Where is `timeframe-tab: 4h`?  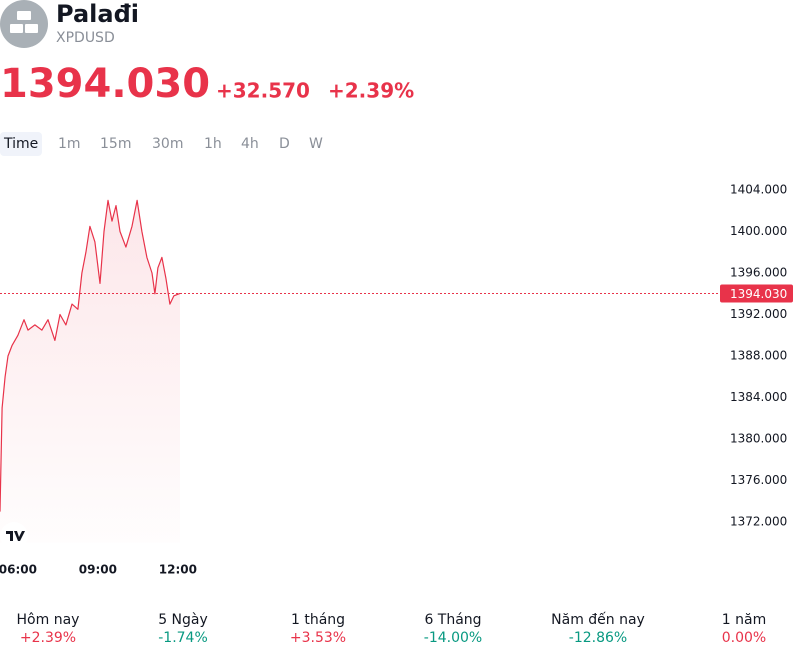 timeframe-tab: 4h is located at coordinates (250, 144).